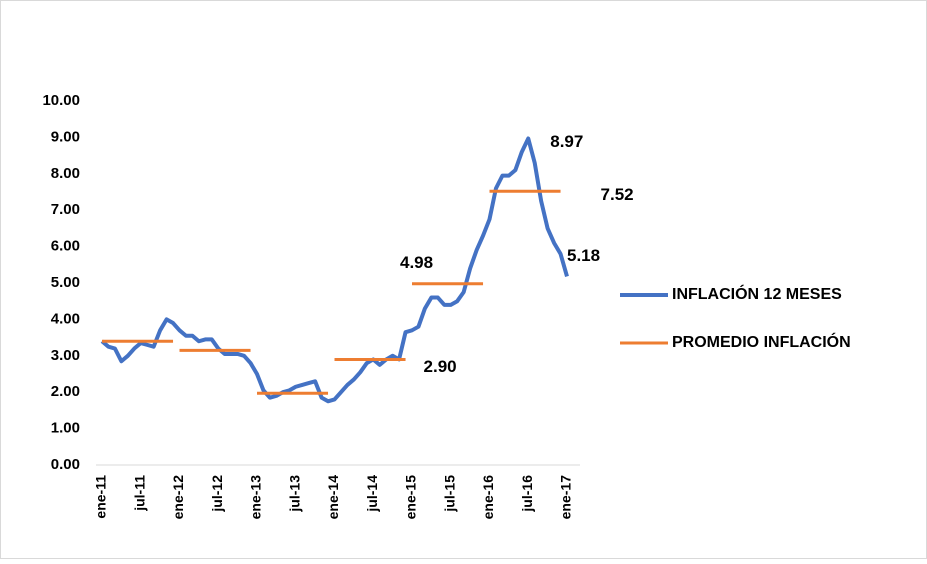 This screenshot has width=927, height=564. I want to click on x-tick-label: ene-13, so click(256, 497).